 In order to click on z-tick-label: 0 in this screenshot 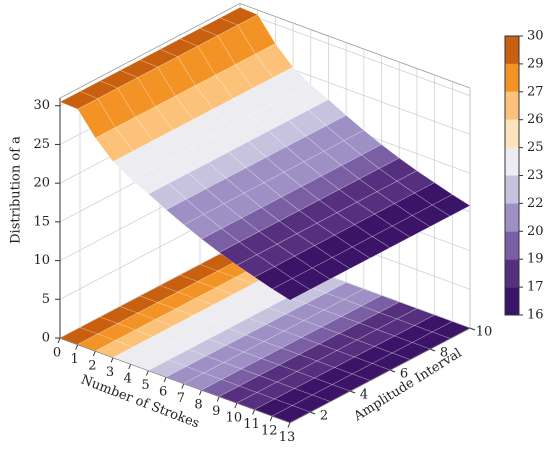, I will do `click(46, 338)`.